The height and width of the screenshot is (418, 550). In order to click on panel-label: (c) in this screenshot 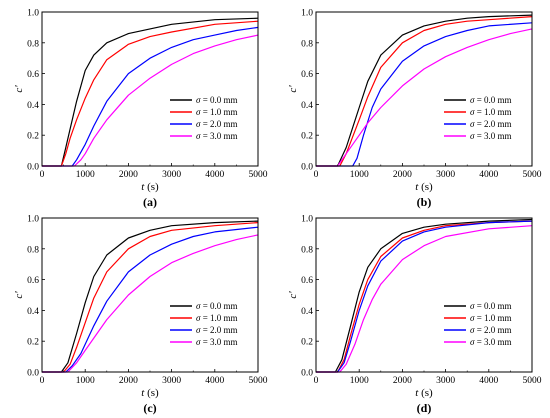, I will do `click(149, 408)`.